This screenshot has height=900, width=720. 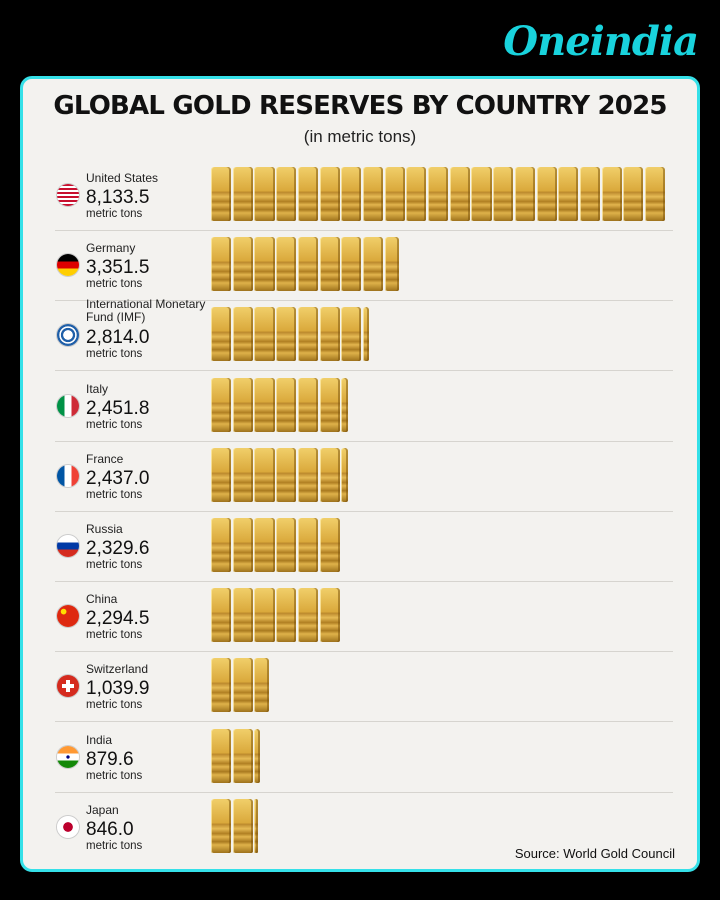 I want to click on value-label: 2,451.8, so click(x=118, y=408).